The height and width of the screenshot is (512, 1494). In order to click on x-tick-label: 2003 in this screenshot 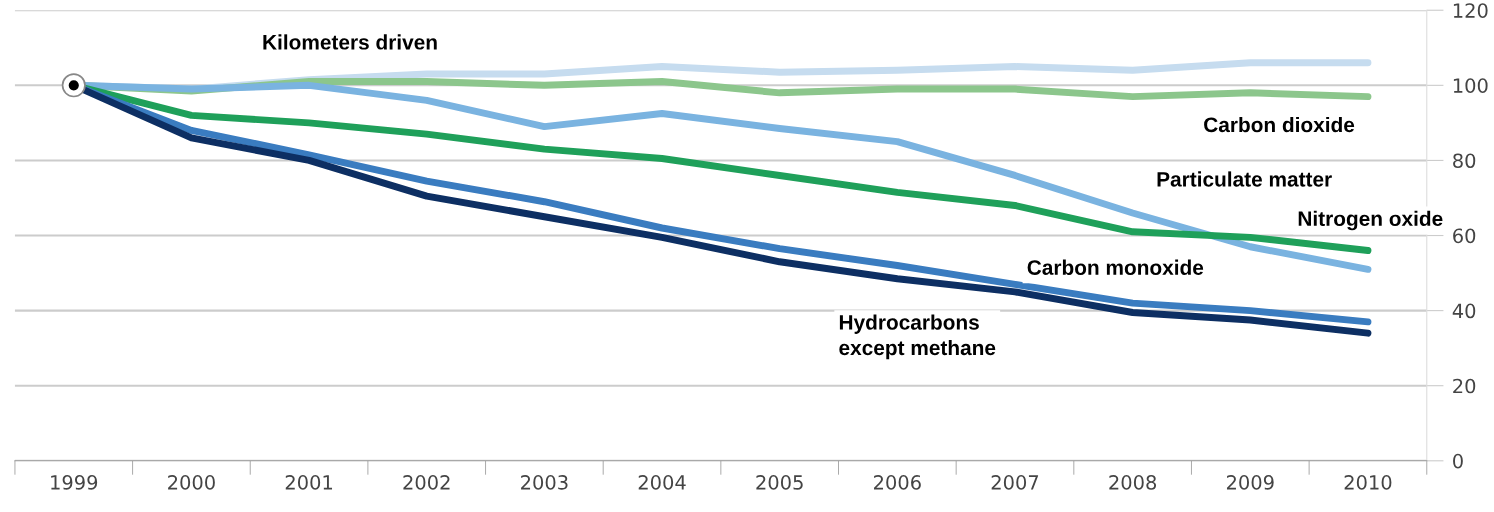, I will do `click(544, 482)`.